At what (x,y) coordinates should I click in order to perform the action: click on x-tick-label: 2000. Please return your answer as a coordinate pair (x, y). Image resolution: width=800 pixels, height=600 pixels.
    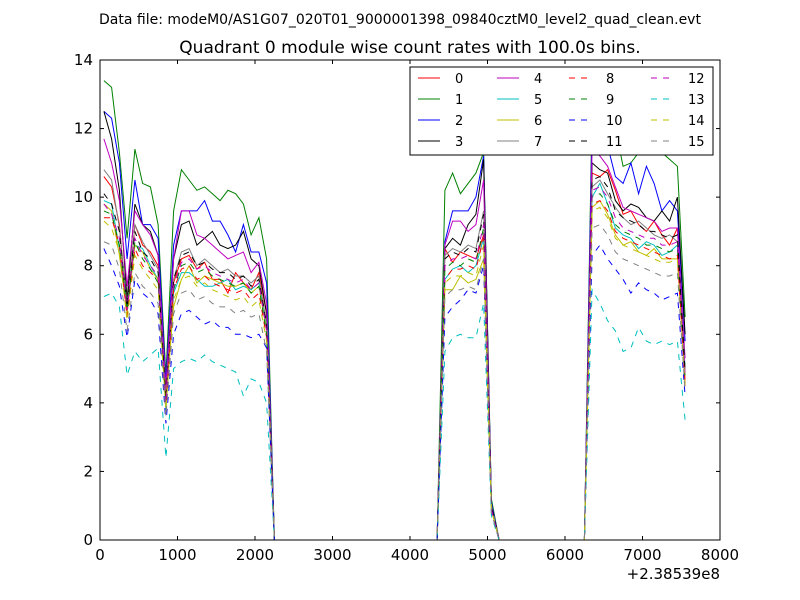
    Looking at the image, I should click on (255, 555).